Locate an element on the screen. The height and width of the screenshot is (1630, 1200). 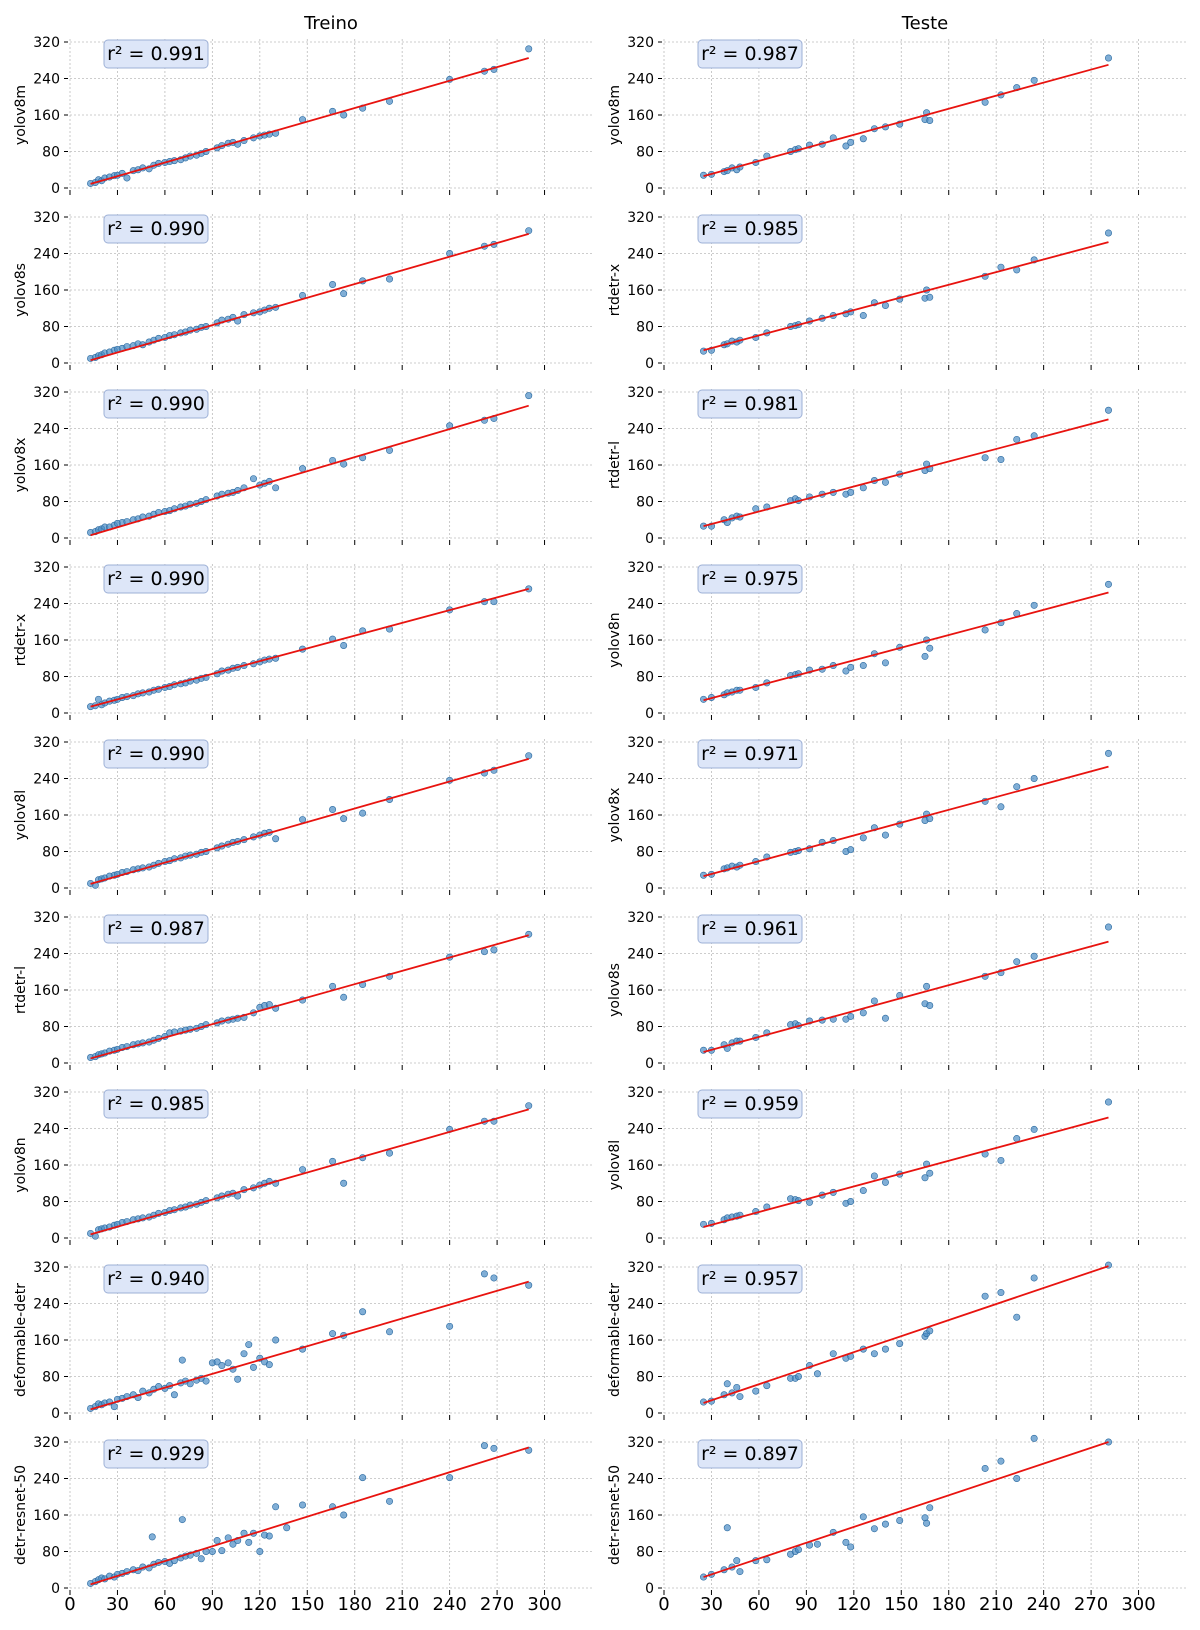
panel-treino-yolov8m: 0 80 160 240 320 yolov8m r² = 0.991 is located at coordinates (302, 116).